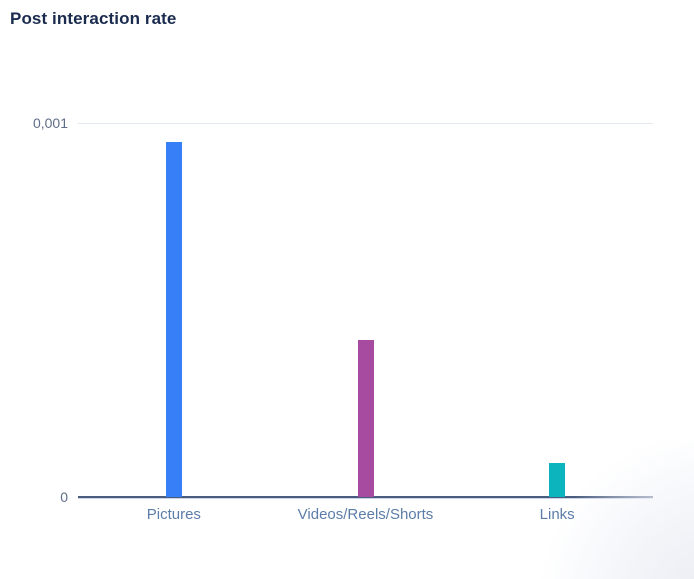 The image size is (694, 579). I want to click on x-axis-line, so click(365, 497).